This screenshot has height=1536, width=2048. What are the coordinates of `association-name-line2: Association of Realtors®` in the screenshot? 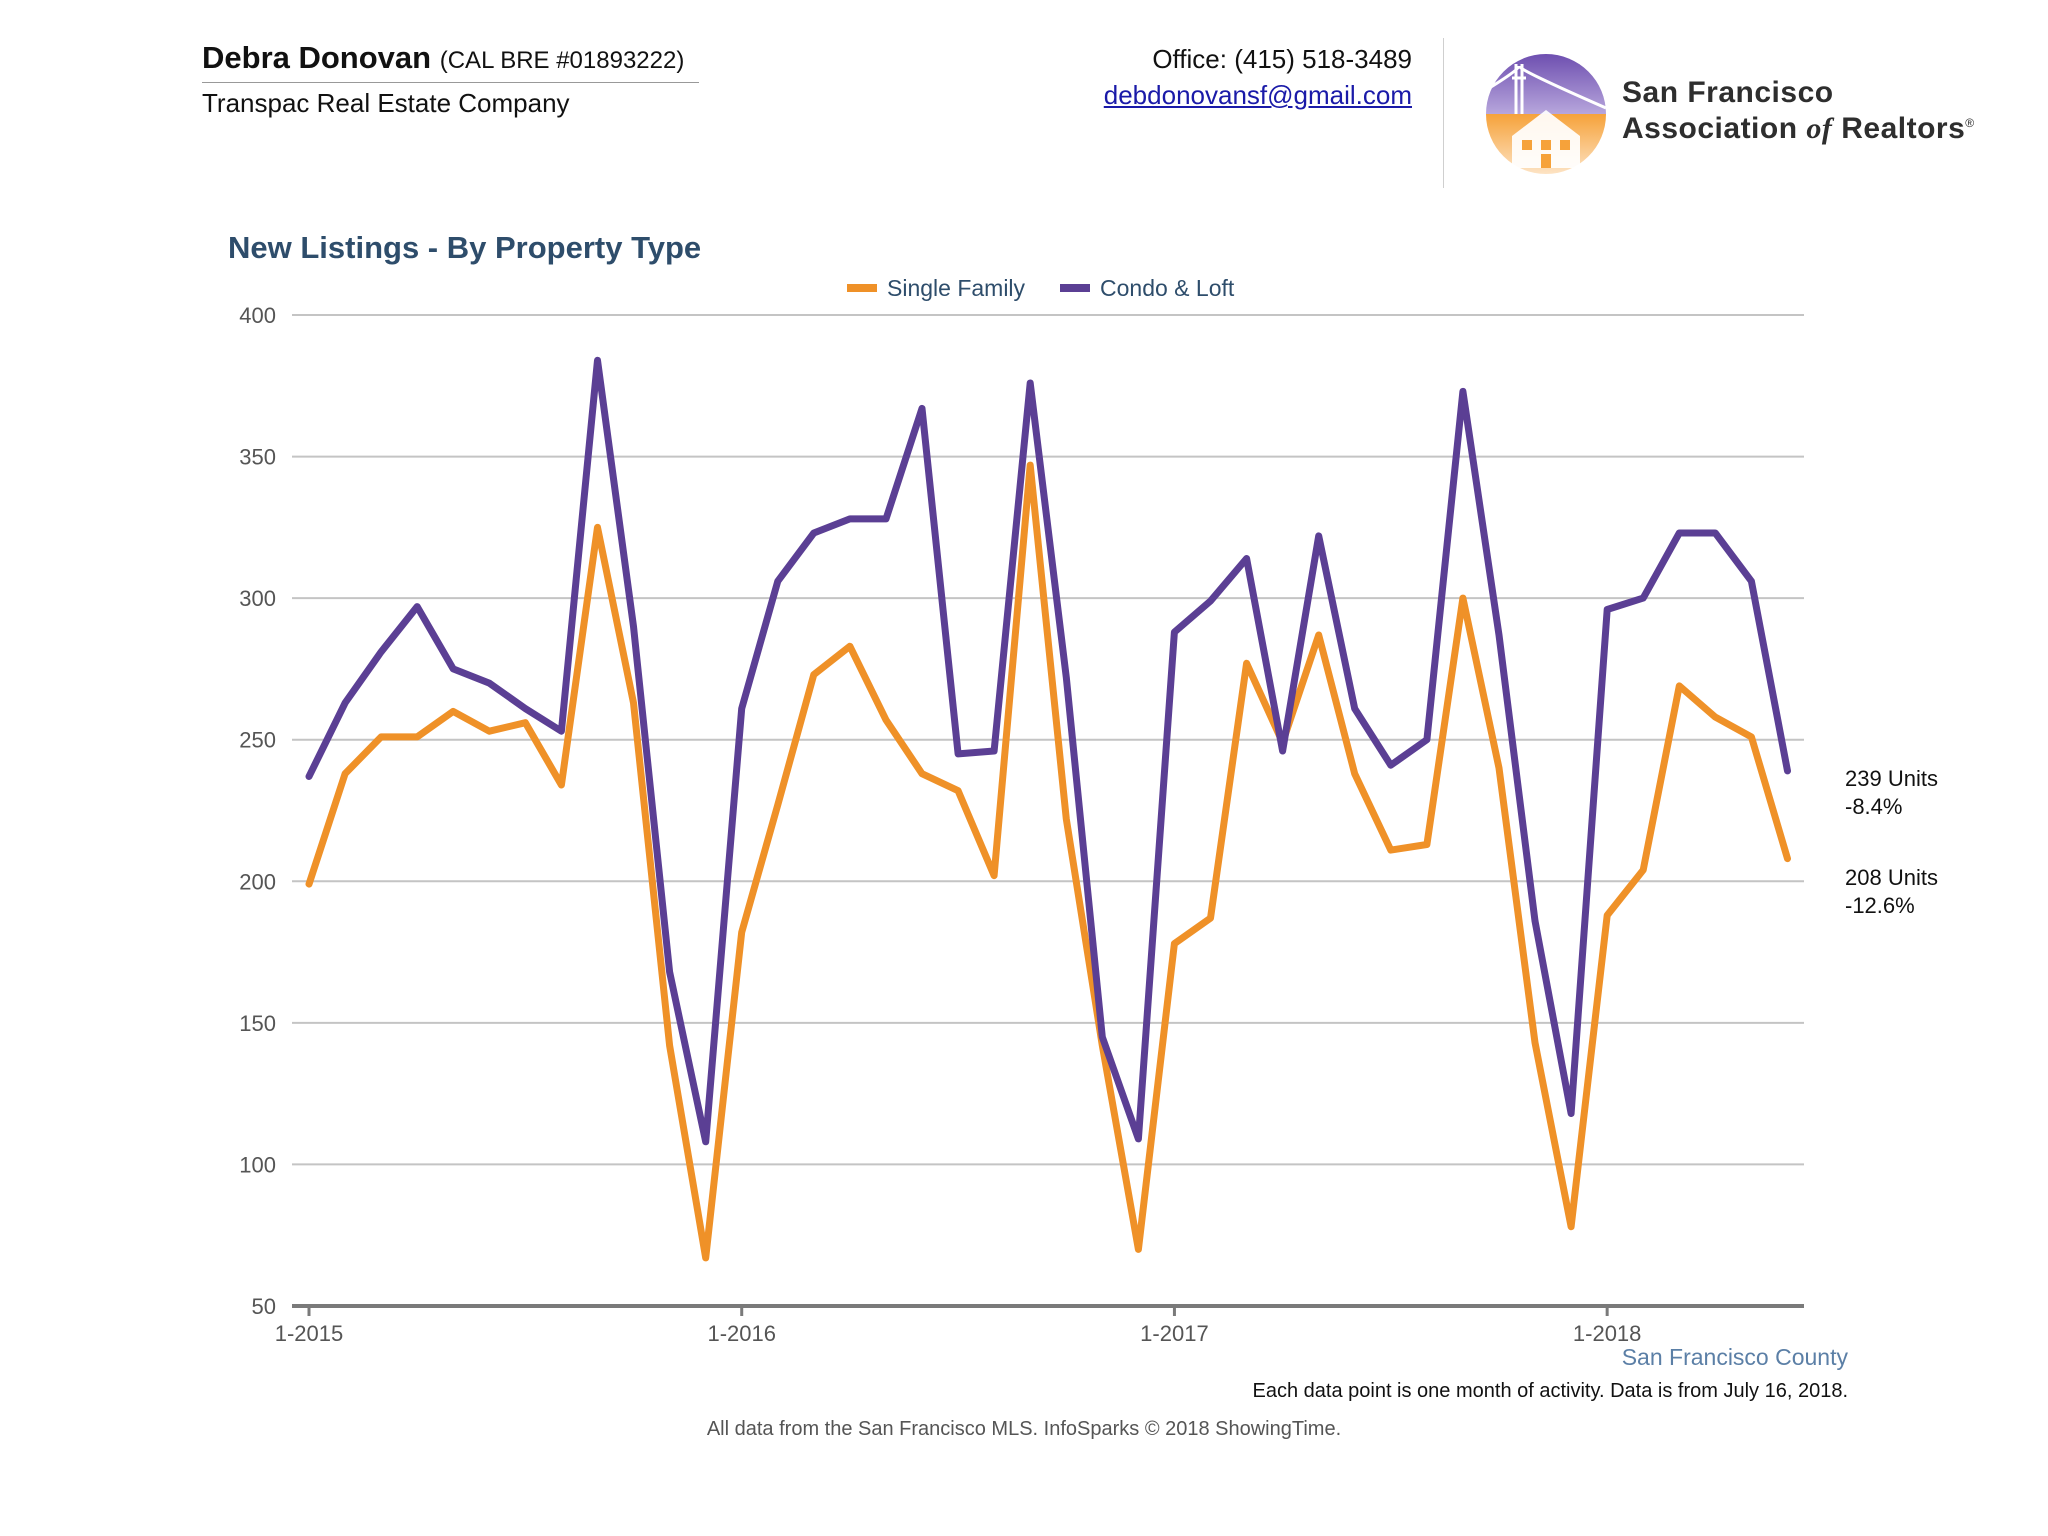 It's located at (1798, 129).